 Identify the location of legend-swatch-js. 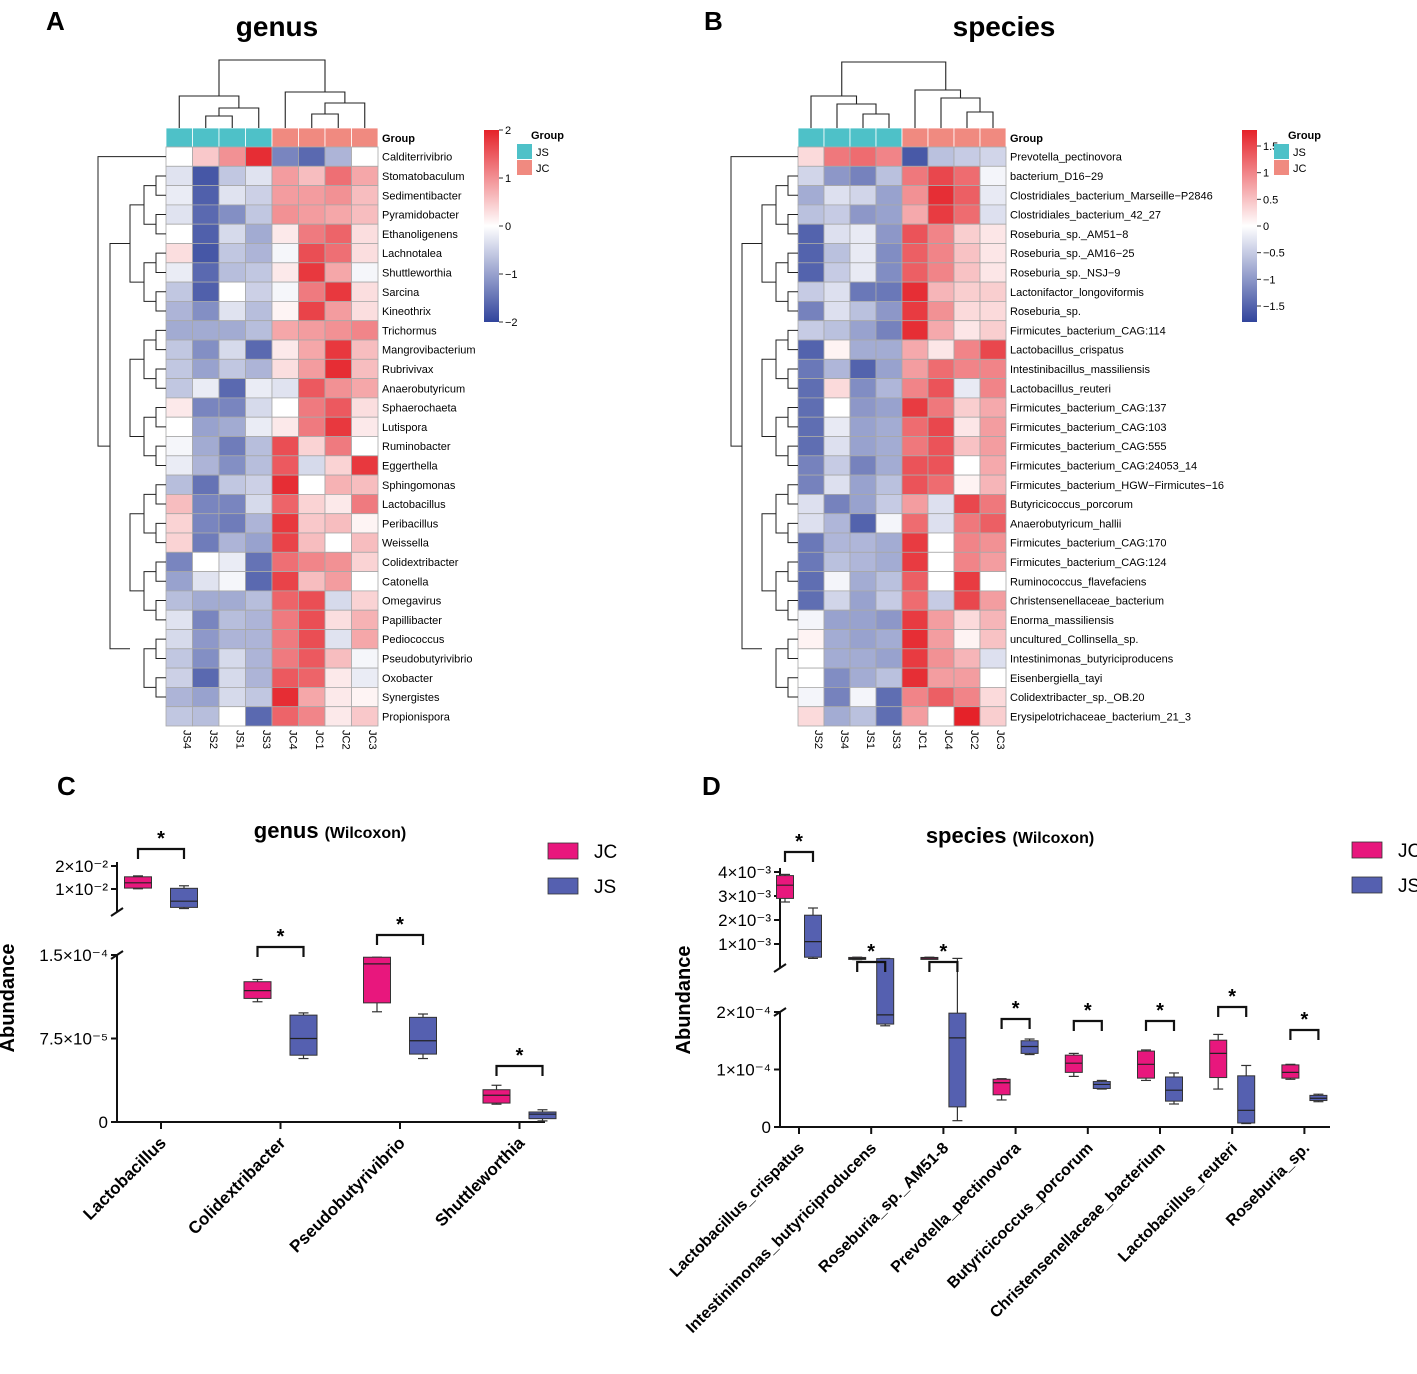
(1367, 885).